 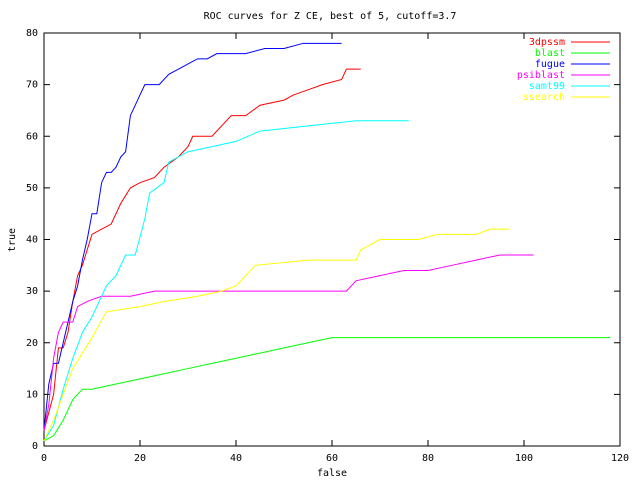 I want to click on x-axis-label: false, so click(x=332, y=473).